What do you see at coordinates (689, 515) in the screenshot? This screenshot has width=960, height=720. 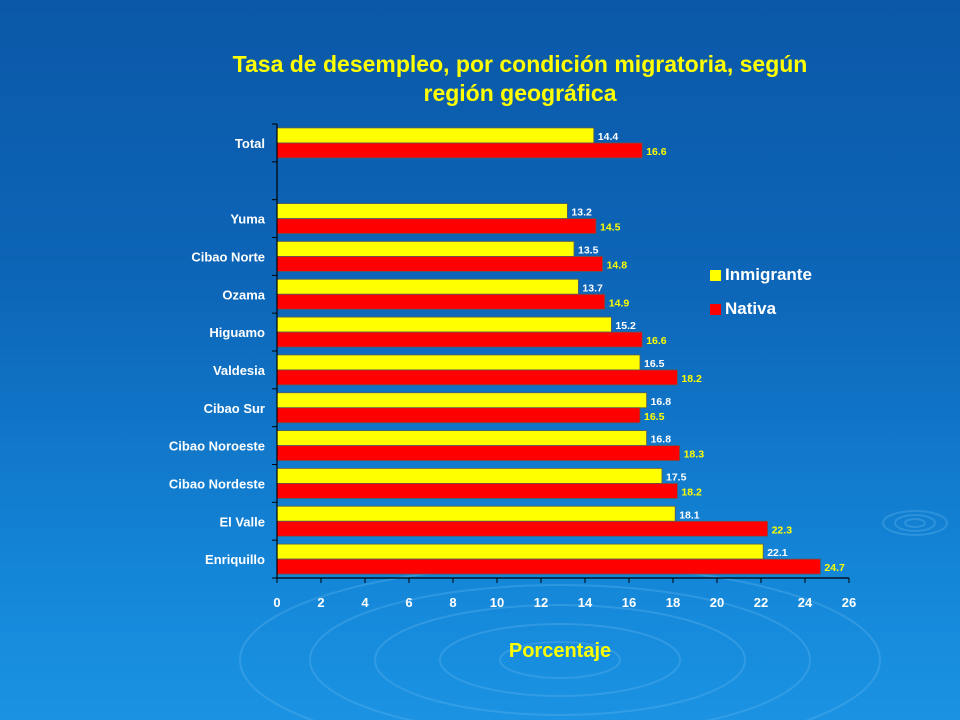 I see `data-label-inmigrante: 18.1` at bounding box center [689, 515].